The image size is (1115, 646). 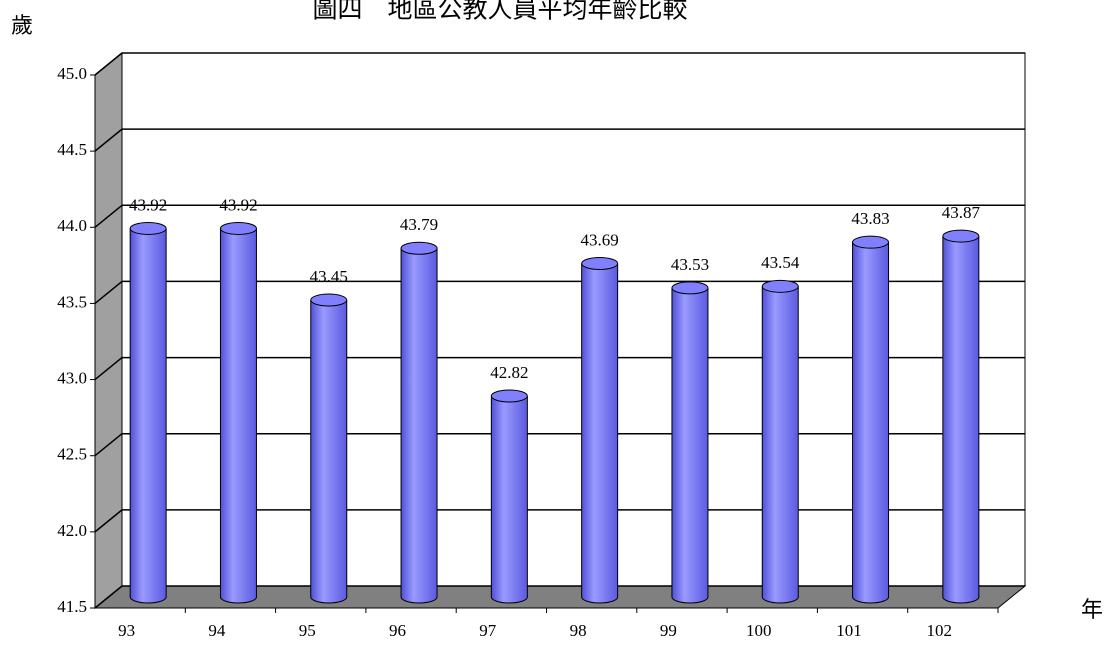 What do you see at coordinates (22, 25) in the screenshot?
I see `y-axis-label: 歲` at bounding box center [22, 25].